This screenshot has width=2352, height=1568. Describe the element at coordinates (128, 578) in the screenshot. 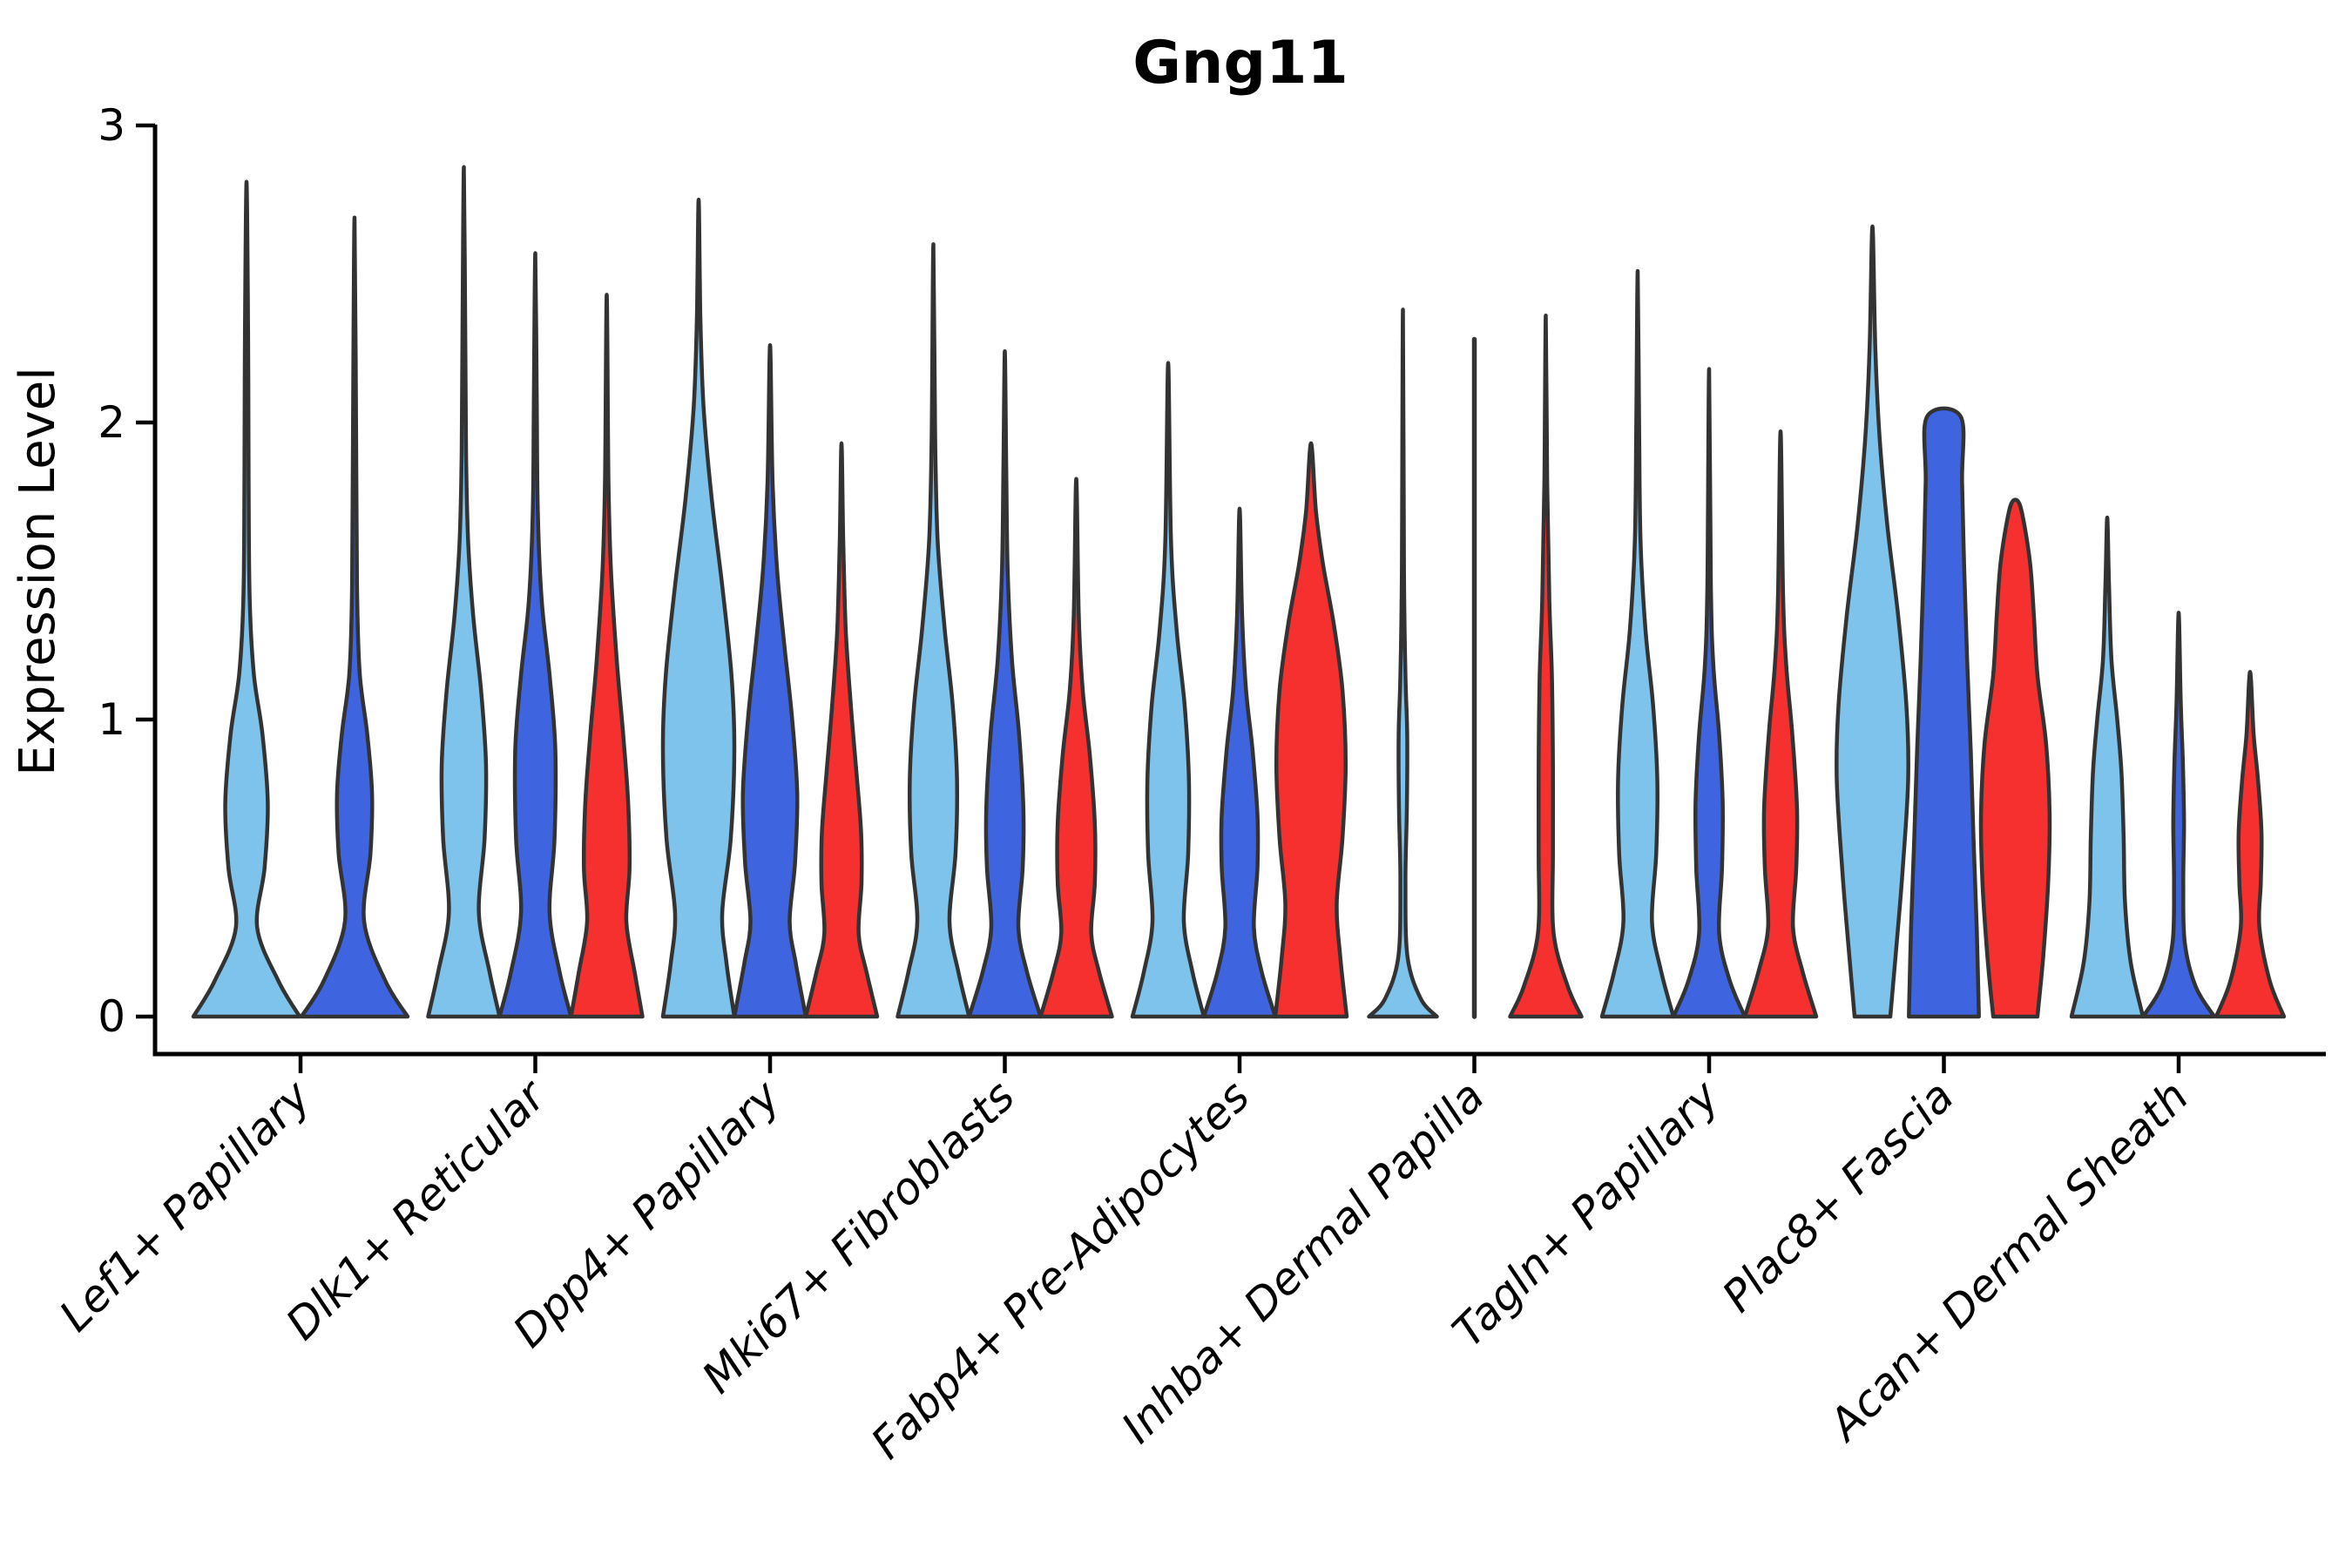

I see `y-axis: 0 1 2 3` at that location.